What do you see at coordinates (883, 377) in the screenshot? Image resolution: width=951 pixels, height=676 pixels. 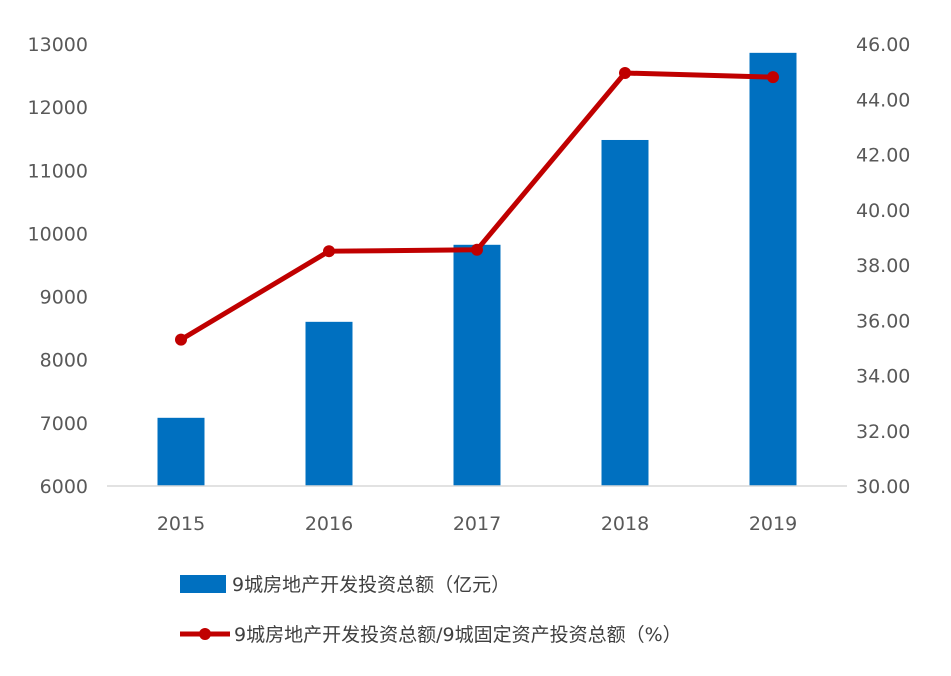 I see `y-right-tick-label: 34.00` at bounding box center [883, 377].